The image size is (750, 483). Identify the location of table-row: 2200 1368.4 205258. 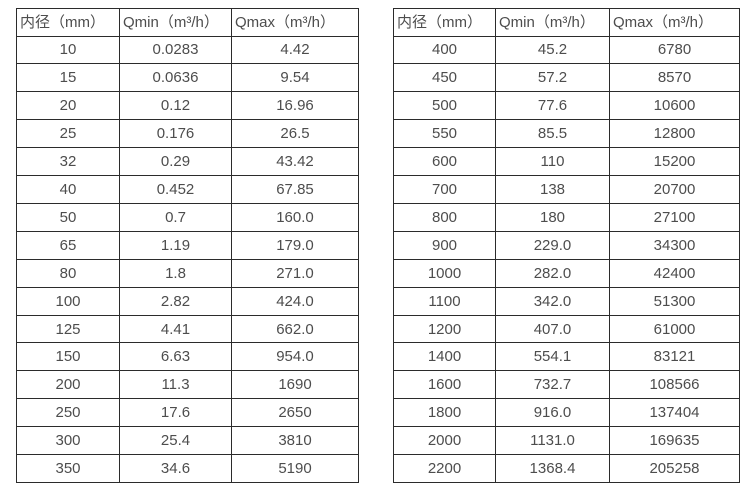
(566, 468).